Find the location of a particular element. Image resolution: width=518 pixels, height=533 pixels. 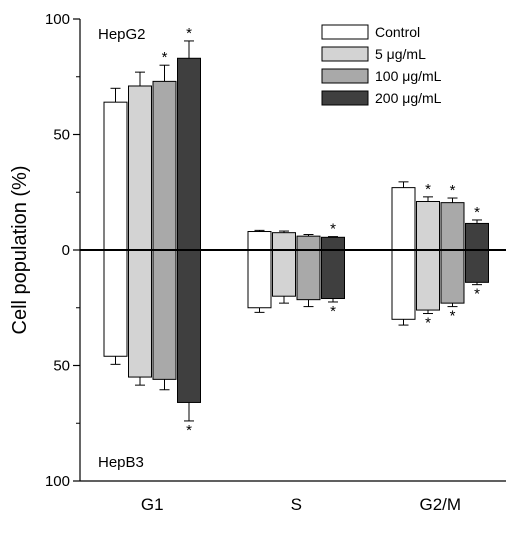

x-category-label: G1 is located at coordinates (152, 504).